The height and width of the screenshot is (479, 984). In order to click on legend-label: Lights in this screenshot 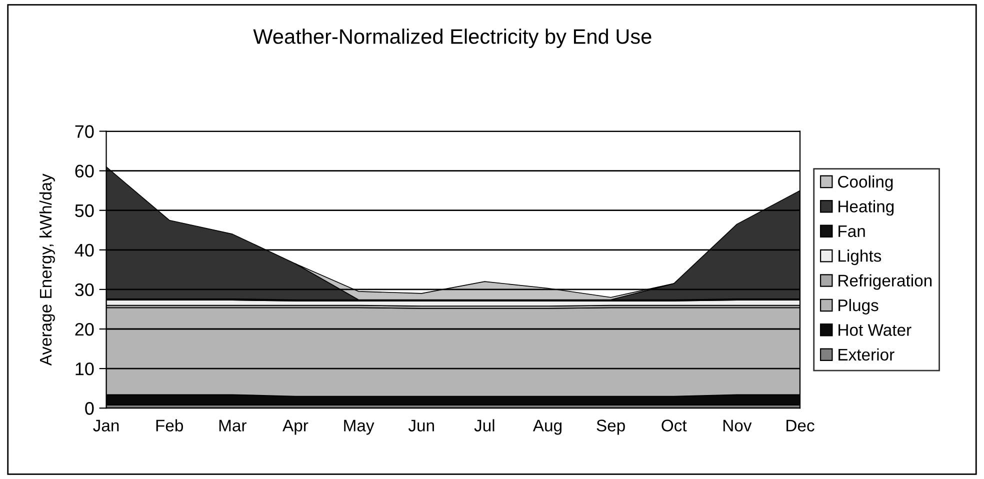, I will do `click(860, 258)`.